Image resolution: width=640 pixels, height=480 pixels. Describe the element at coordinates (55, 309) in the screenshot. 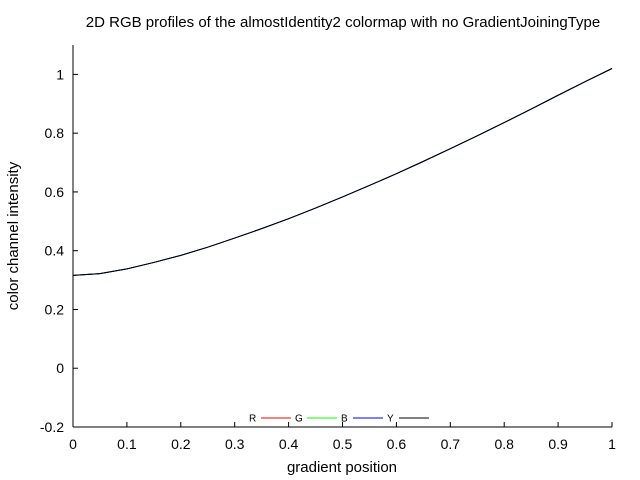

I see `y-tick-label: 0.2` at that location.